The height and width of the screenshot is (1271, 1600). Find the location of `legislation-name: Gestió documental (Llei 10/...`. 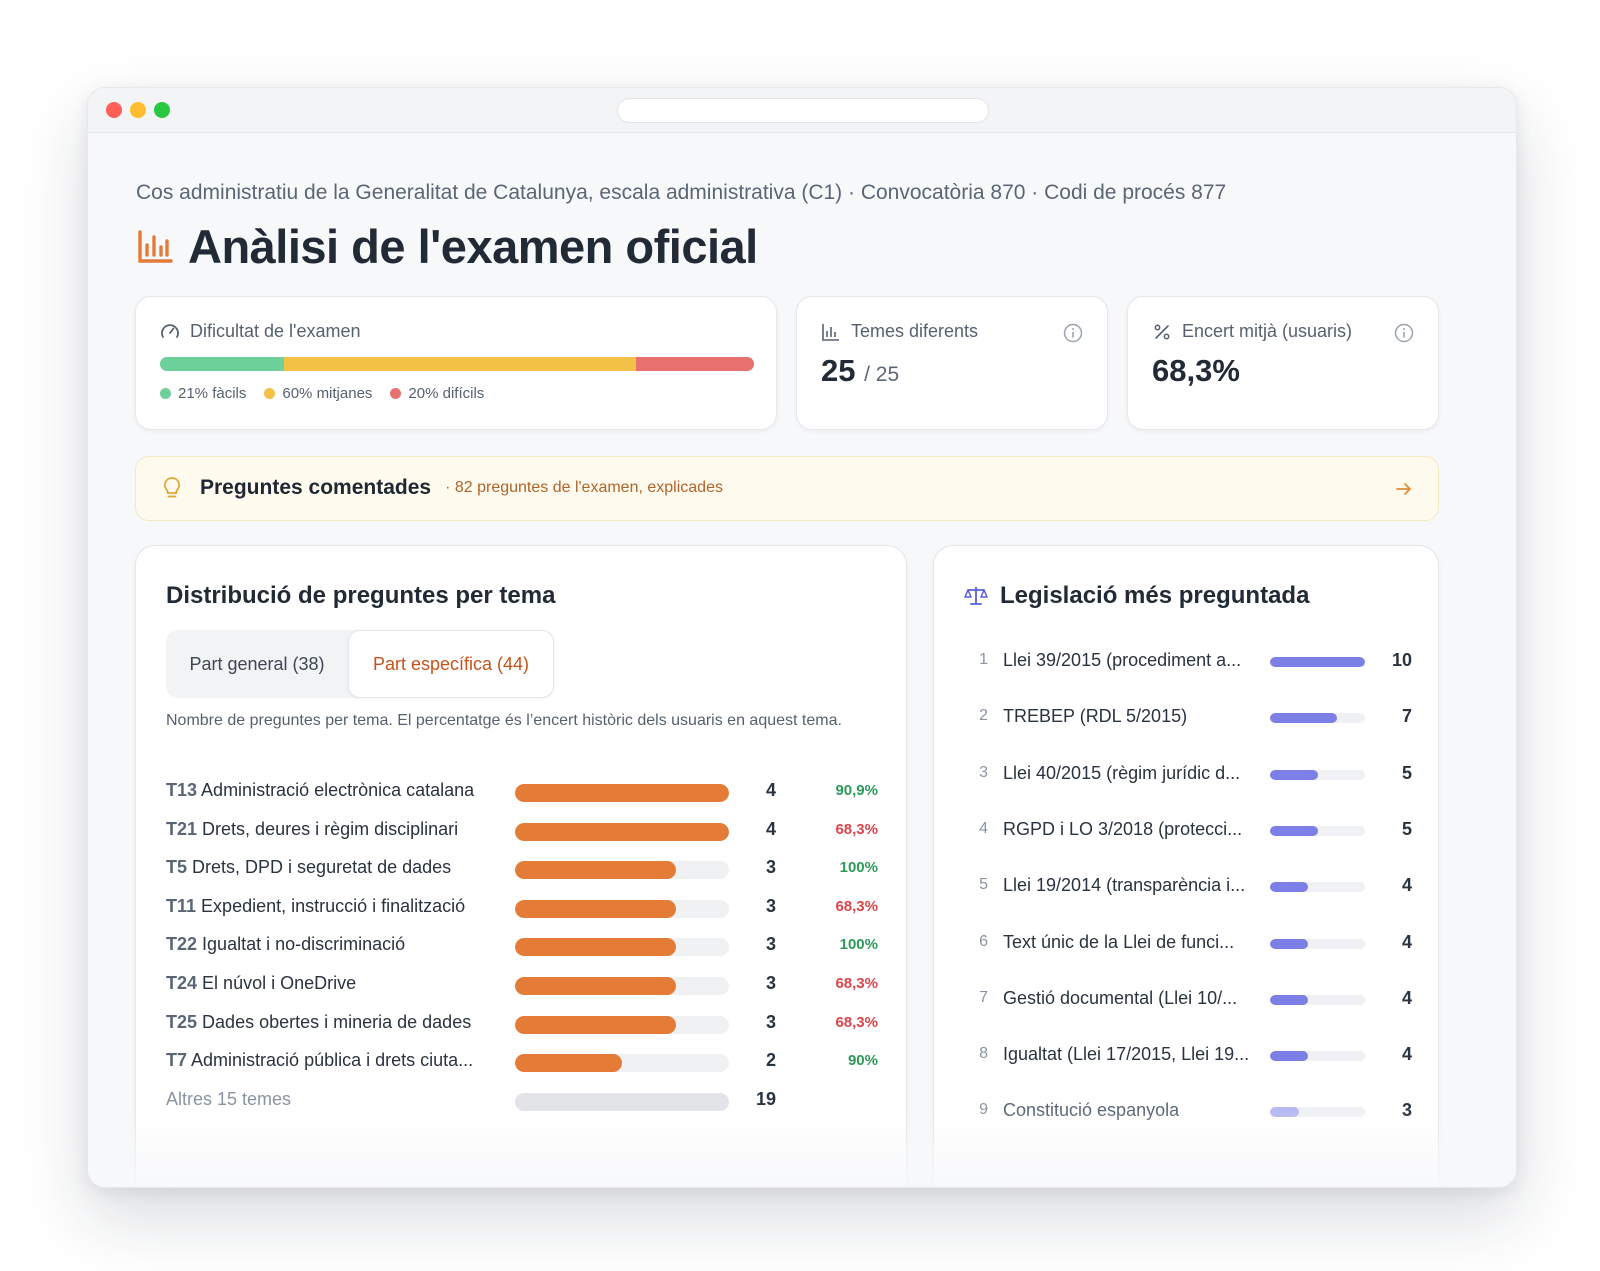

legislation-name: Gestió documental (Llei 10/... is located at coordinates (1120, 997).